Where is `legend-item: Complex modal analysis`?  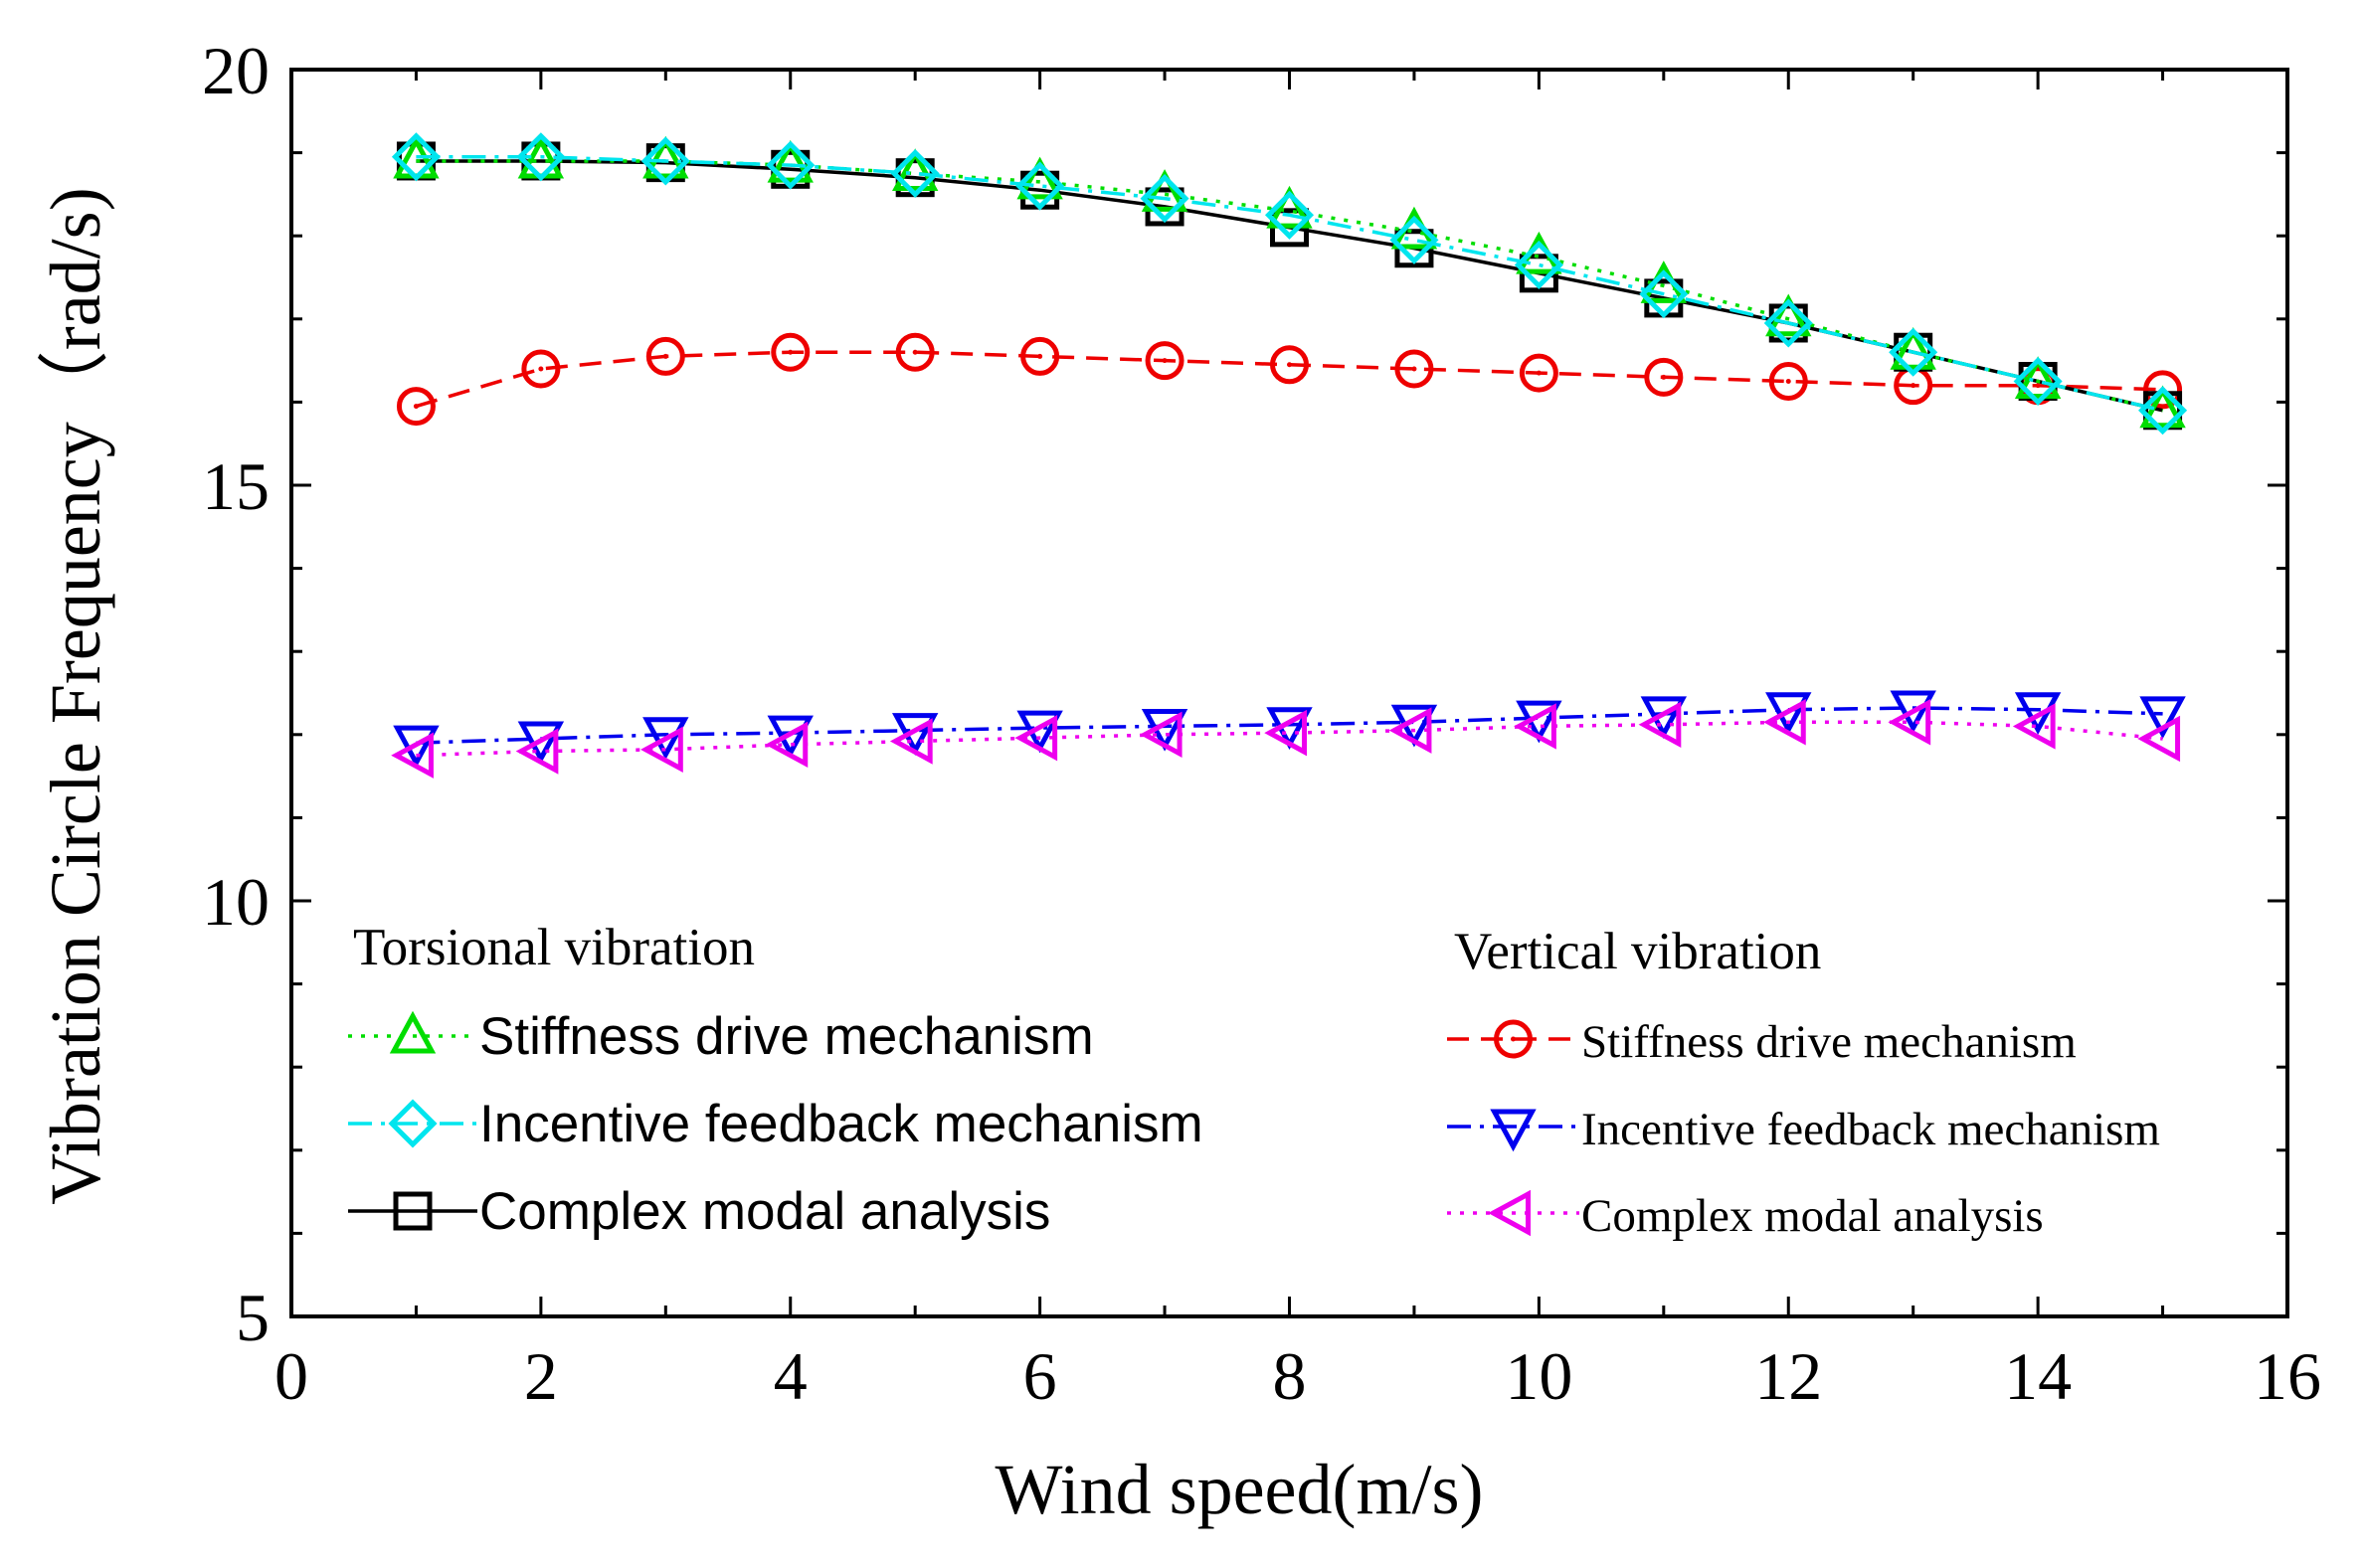
legend-item: Complex modal analysis is located at coordinates (699, 1212).